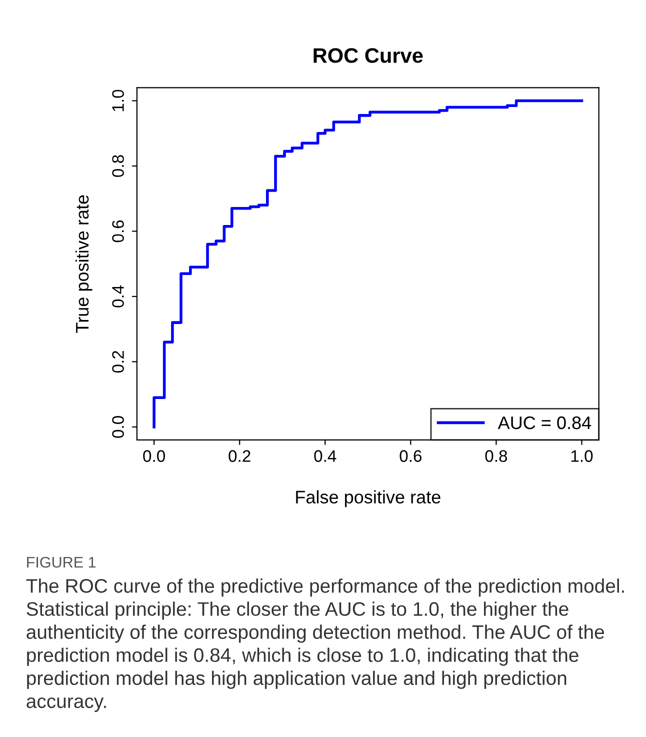 The image size is (646, 737). What do you see at coordinates (61, 562) in the screenshot?
I see `caption: FIGURE 1` at bounding box center [61, 562].